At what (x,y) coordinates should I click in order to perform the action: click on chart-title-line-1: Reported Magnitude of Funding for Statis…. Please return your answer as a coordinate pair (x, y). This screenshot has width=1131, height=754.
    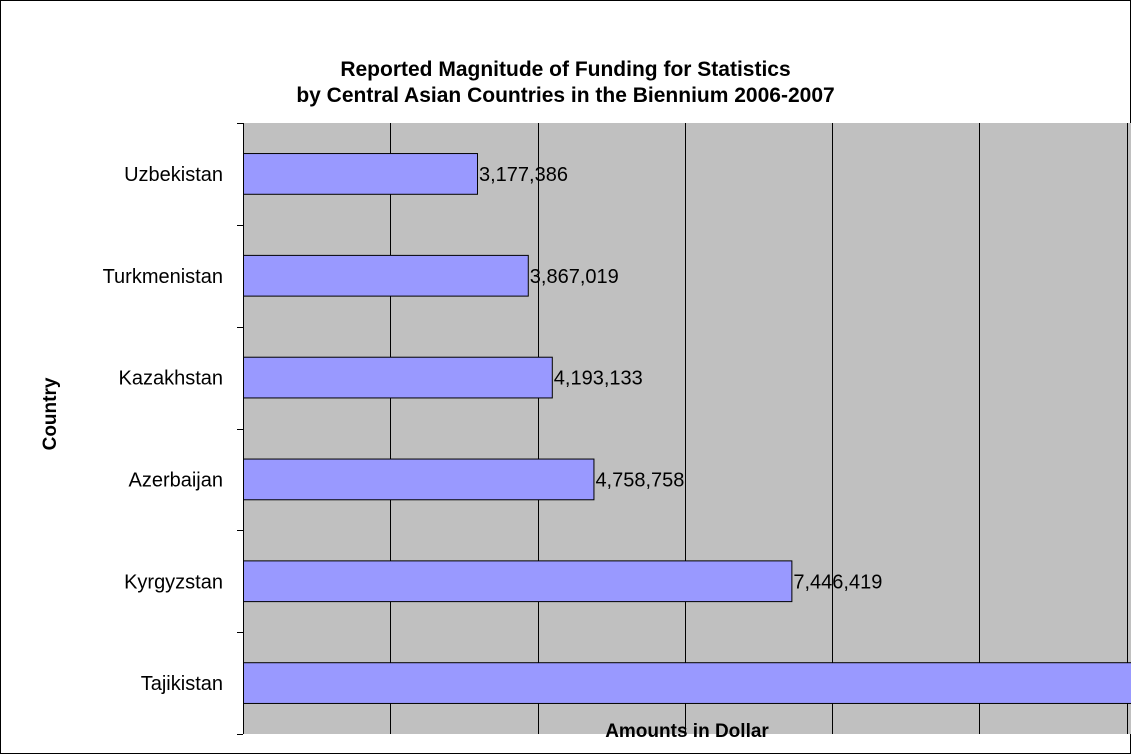
    Looking at the image, I should click on (565, 69).